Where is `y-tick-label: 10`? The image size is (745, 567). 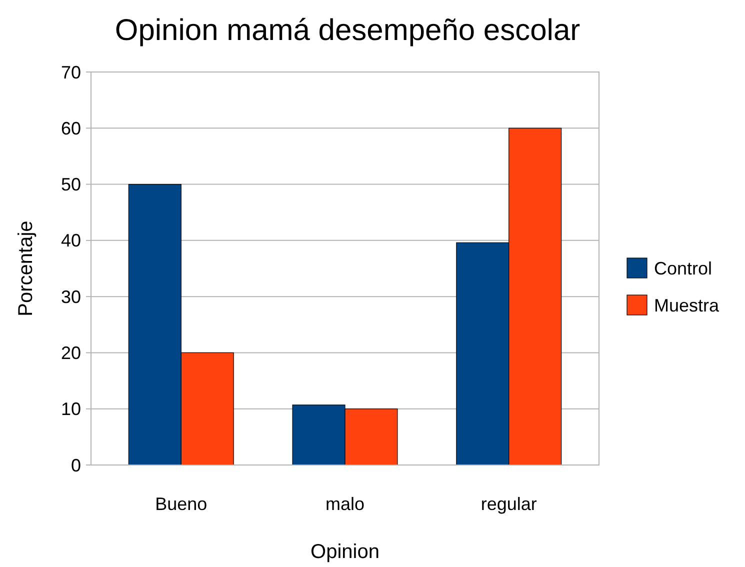
y-tick-label: 10 is located at coordinates (70, 409).